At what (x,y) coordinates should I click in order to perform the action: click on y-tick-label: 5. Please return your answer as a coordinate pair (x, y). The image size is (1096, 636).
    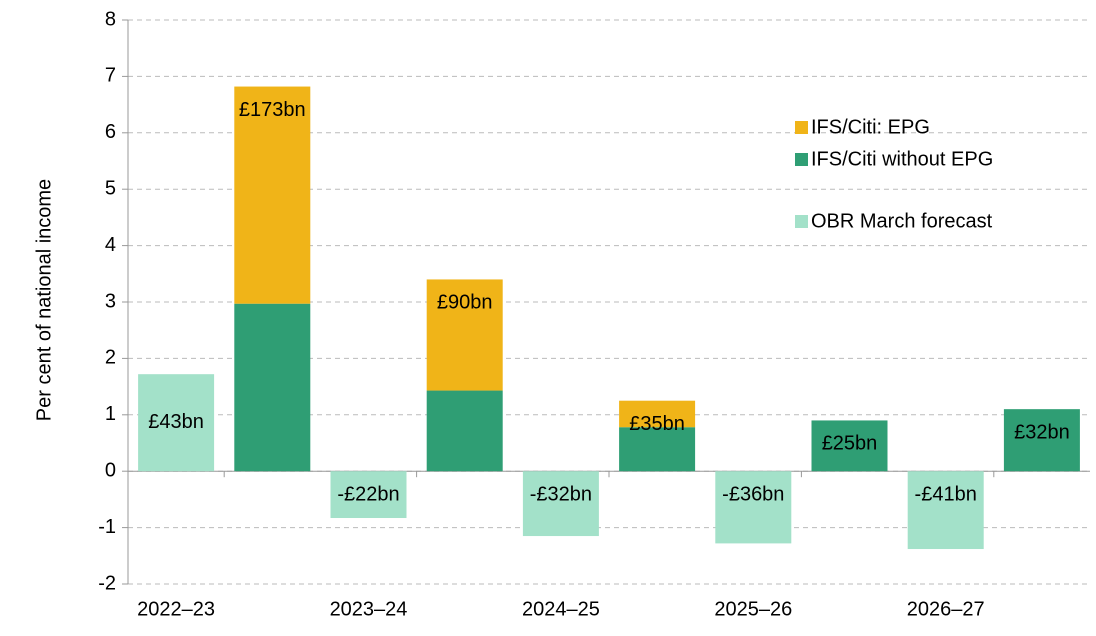
    Looking at the image, I should click on (110, 188).